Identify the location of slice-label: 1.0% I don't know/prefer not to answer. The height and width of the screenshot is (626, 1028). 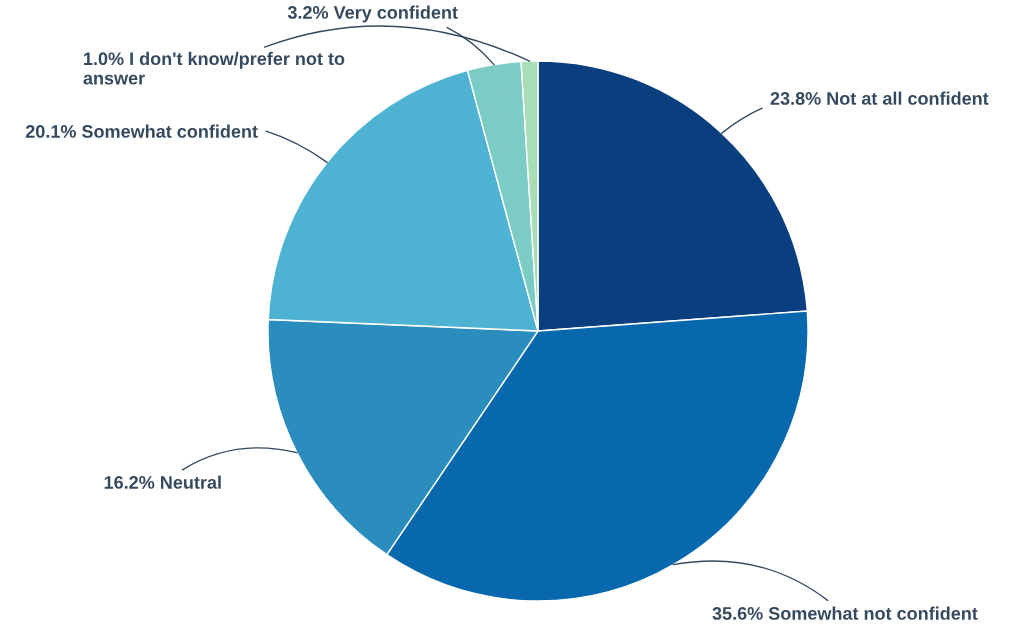
(214, 68).